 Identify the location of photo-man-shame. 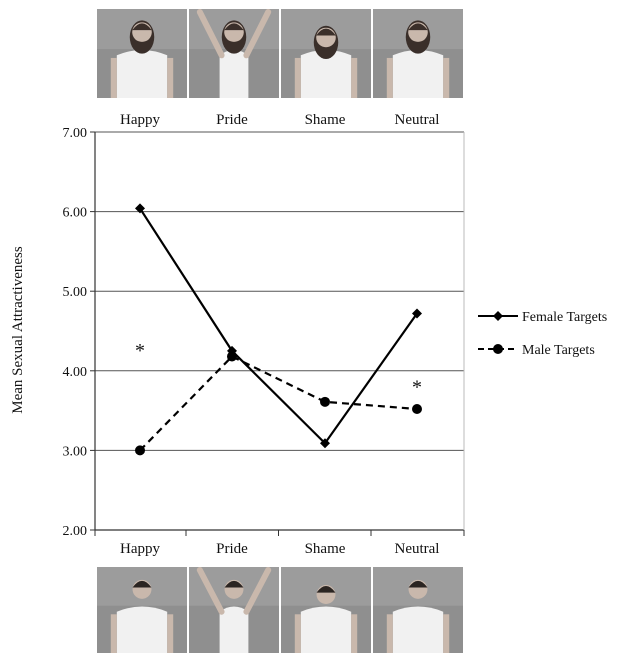
(326, 610).